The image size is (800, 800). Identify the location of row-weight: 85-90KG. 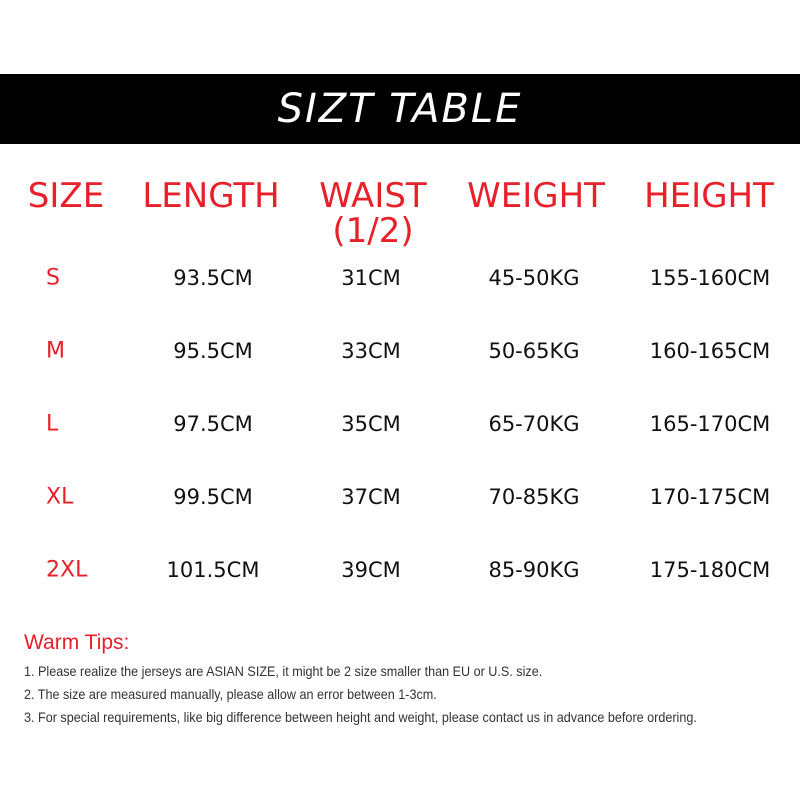
(534, 570).